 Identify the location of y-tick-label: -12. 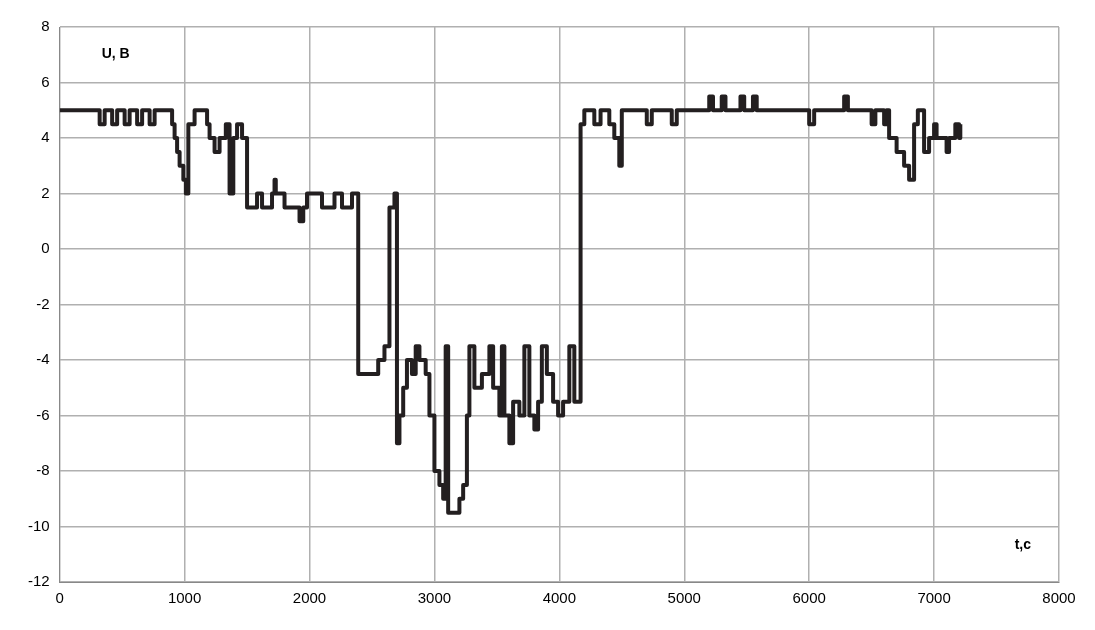
(38, 581).